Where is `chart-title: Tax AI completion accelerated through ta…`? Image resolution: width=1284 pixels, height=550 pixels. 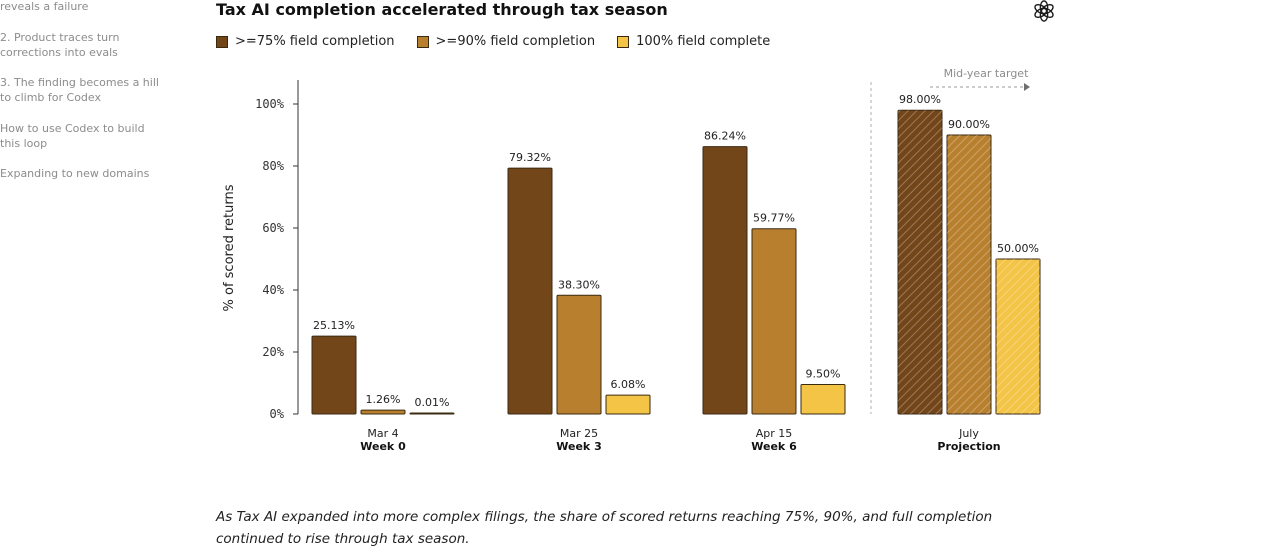 chart-title: Tax AI completion accelerated through ta… is located at coordinates (442, 9).